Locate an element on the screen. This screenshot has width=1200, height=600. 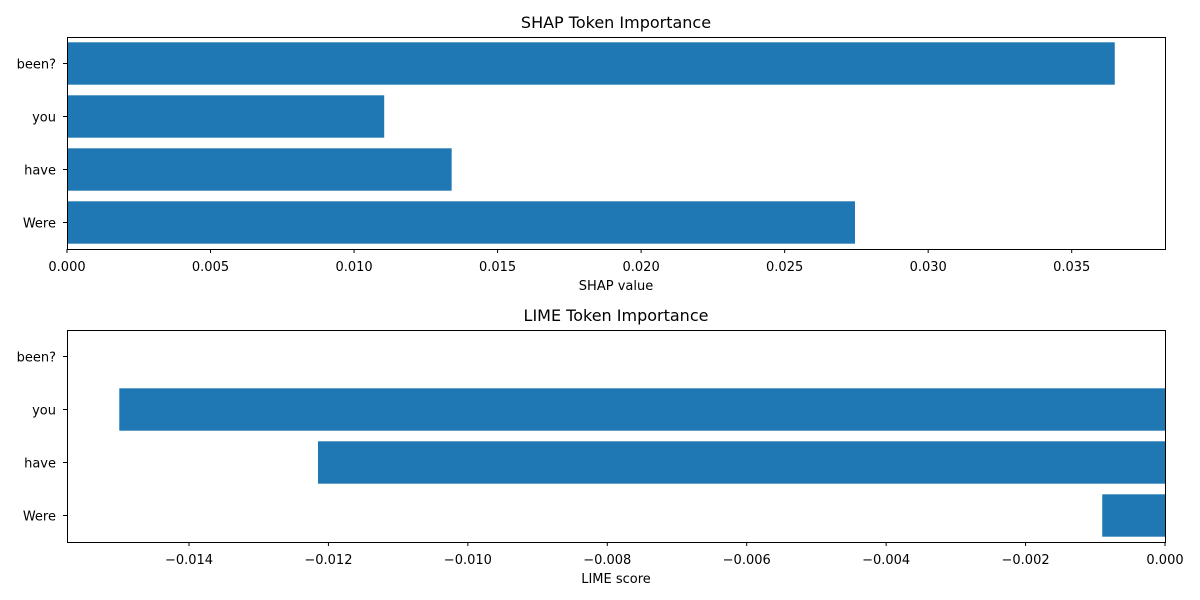
x-tick-label: 0.035 is located at coordinates (1071, 267).